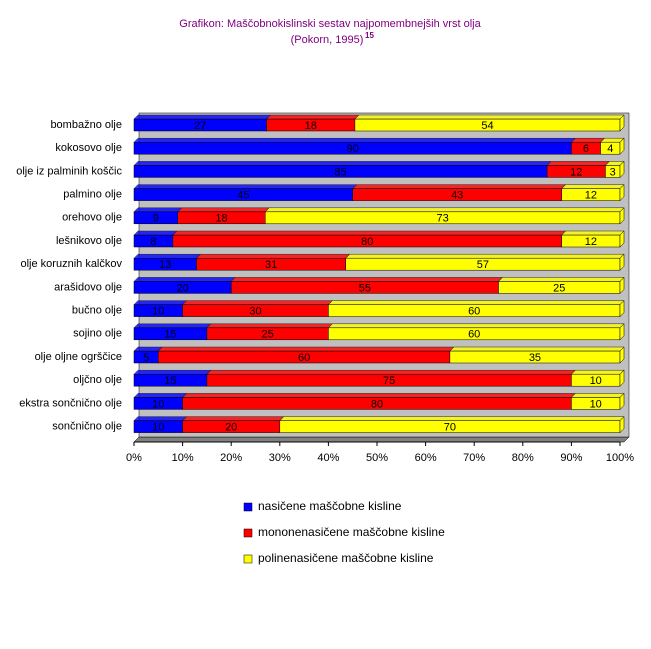 The height and width of the screenshot is (649, 651). I want to click on chart-subtitle: (Pokorn, 1995), so click(327, 40).